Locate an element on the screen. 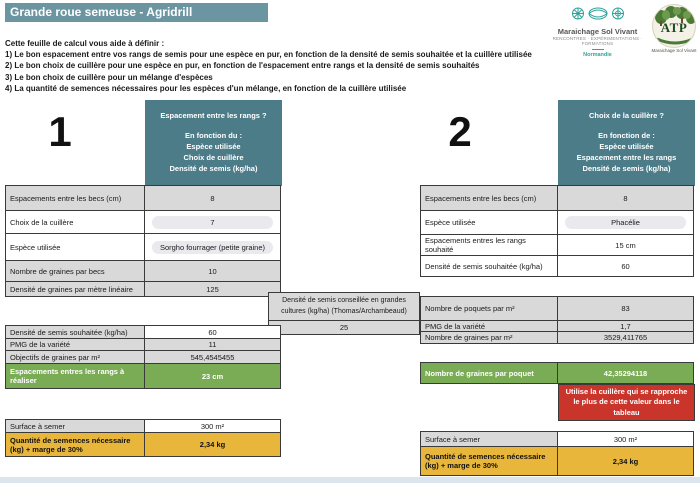 The width and height of the screenshot is (700, 483). table-row: Nombre de graines par m² 3529,411765 is located at coordinates (557, 337).